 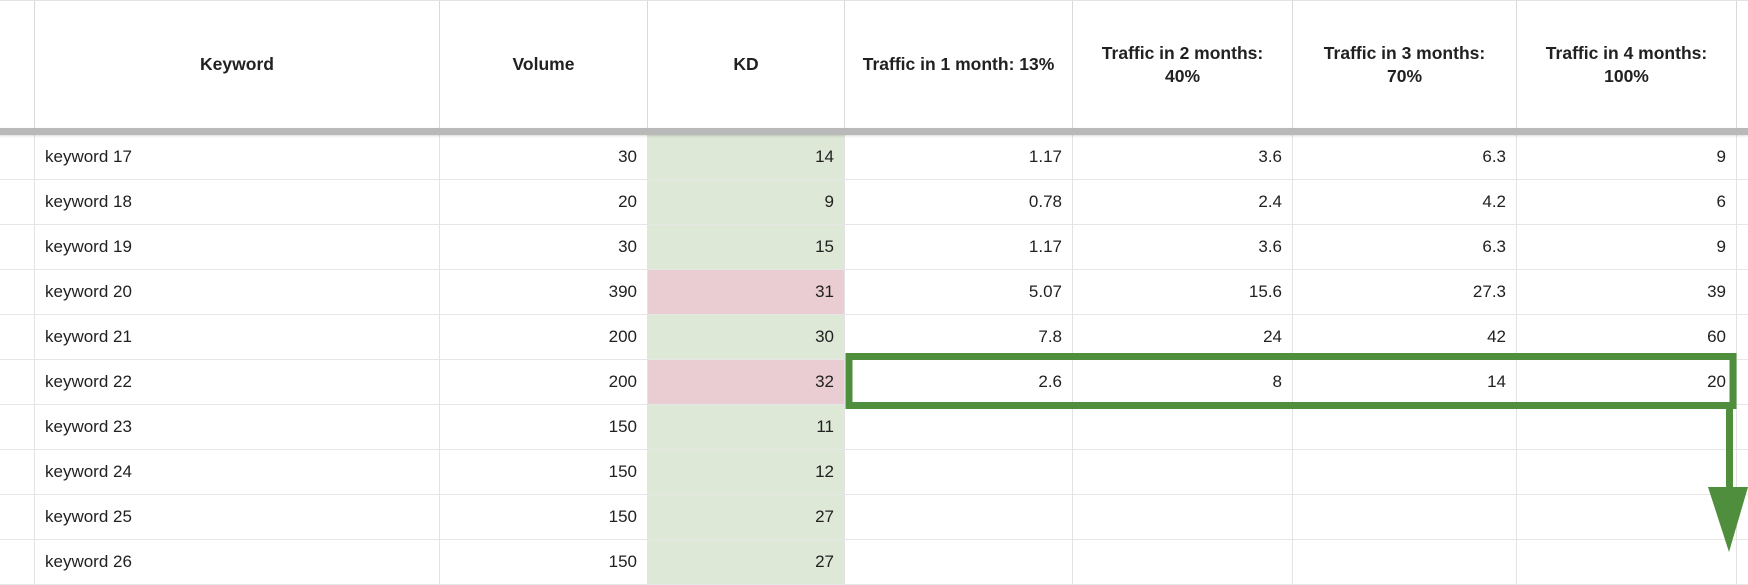 What do you see at coordinates (746, 157) in the screenshot?
I see `cell-kd: 14` at bounding box center [746, 157].